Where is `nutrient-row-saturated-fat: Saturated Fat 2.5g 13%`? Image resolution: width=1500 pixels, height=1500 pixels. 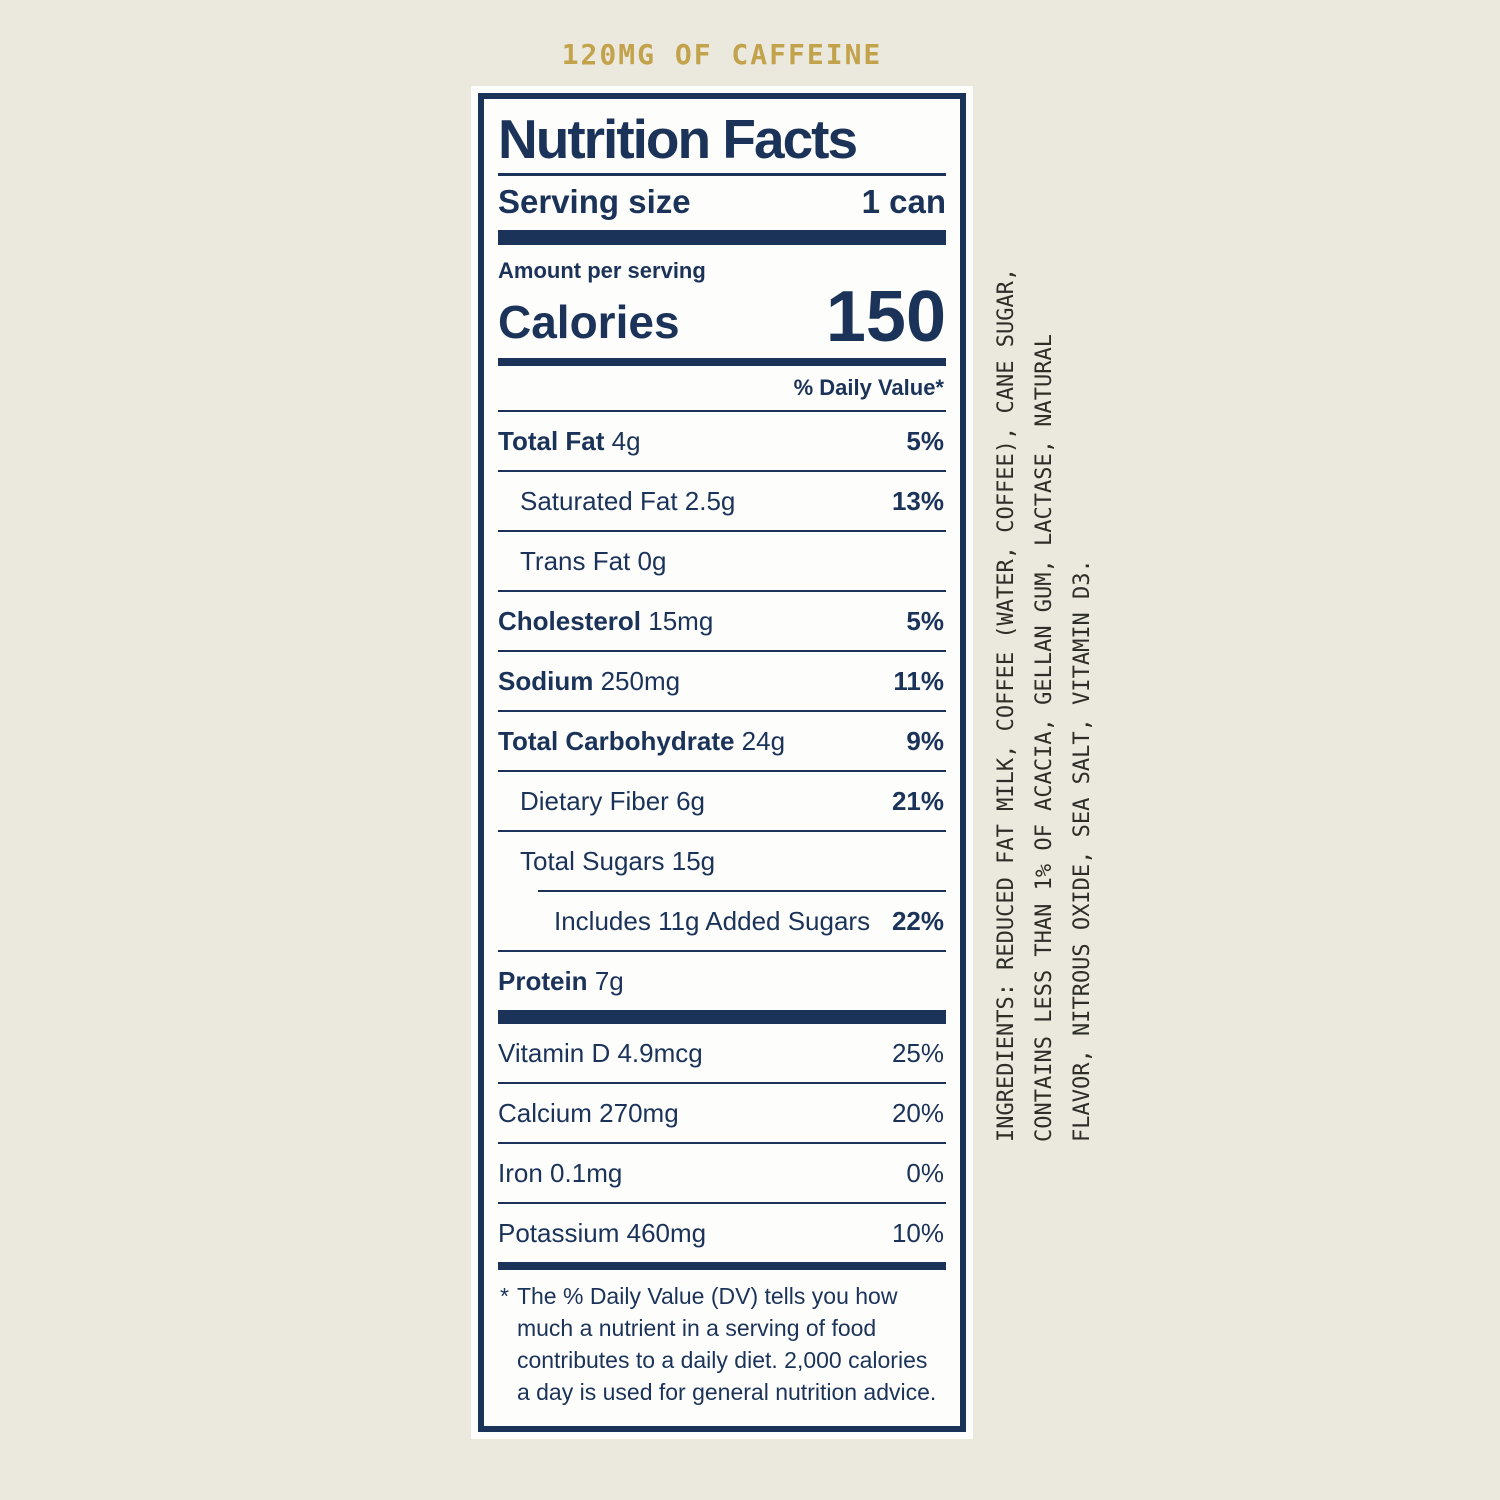
nutrient-row-saturated-fat: Saturated Fat 2.5g 13% is located at coordinates (722, 500).